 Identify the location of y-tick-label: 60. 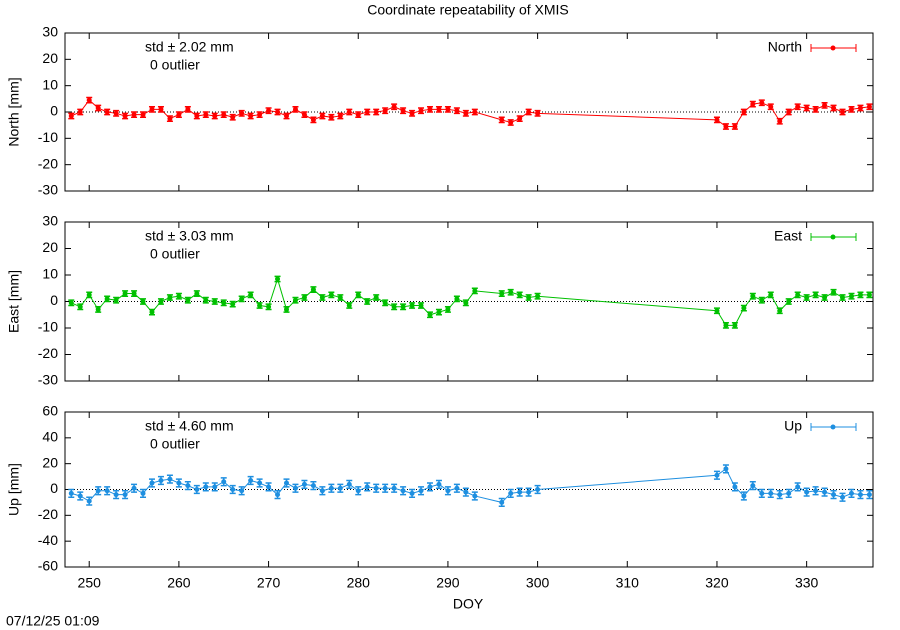
(50, 411).